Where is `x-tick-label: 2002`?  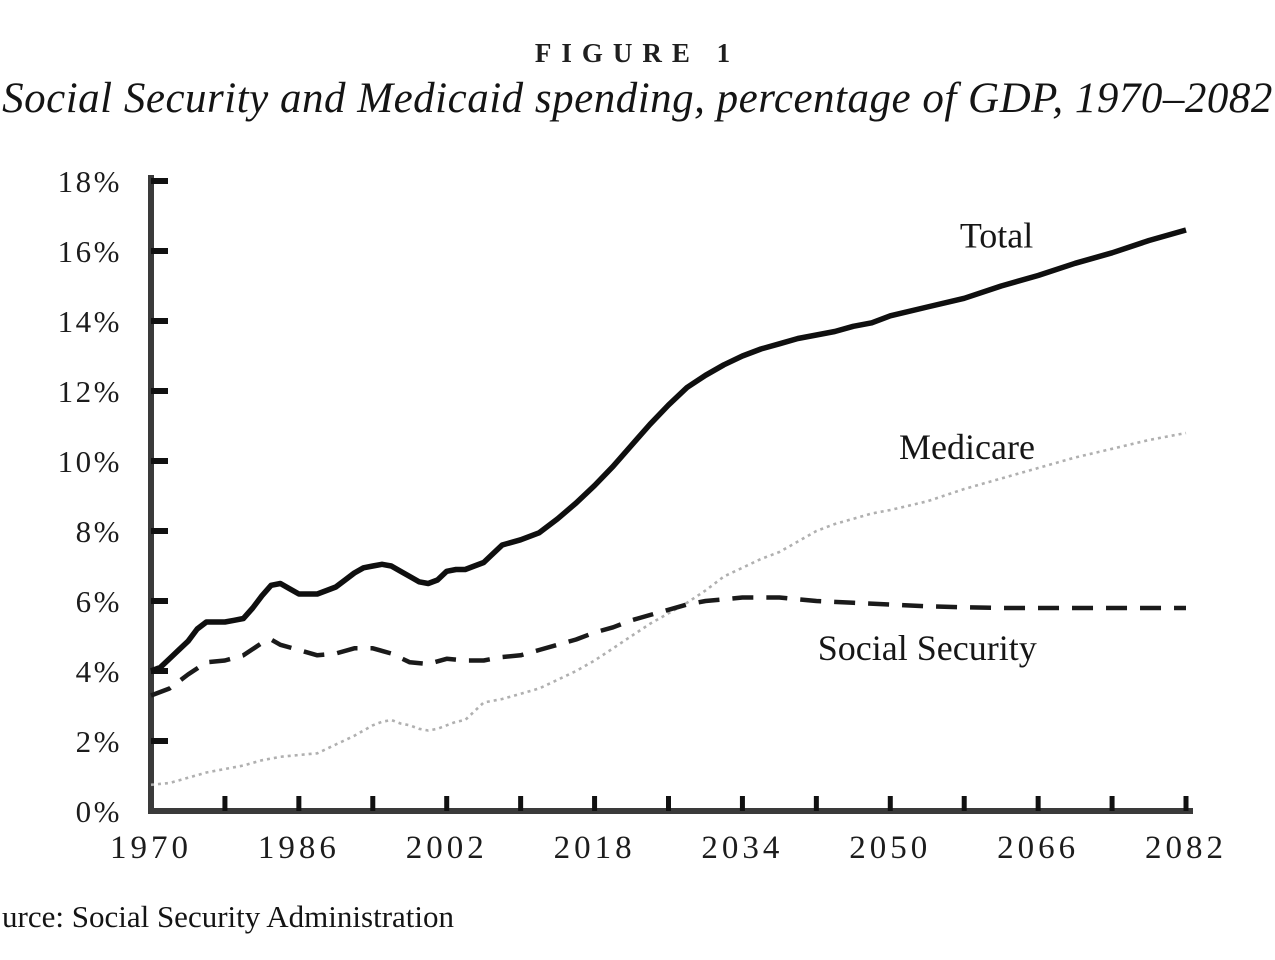
x-tick-label: 2002 is located at coordinates (447, 848).